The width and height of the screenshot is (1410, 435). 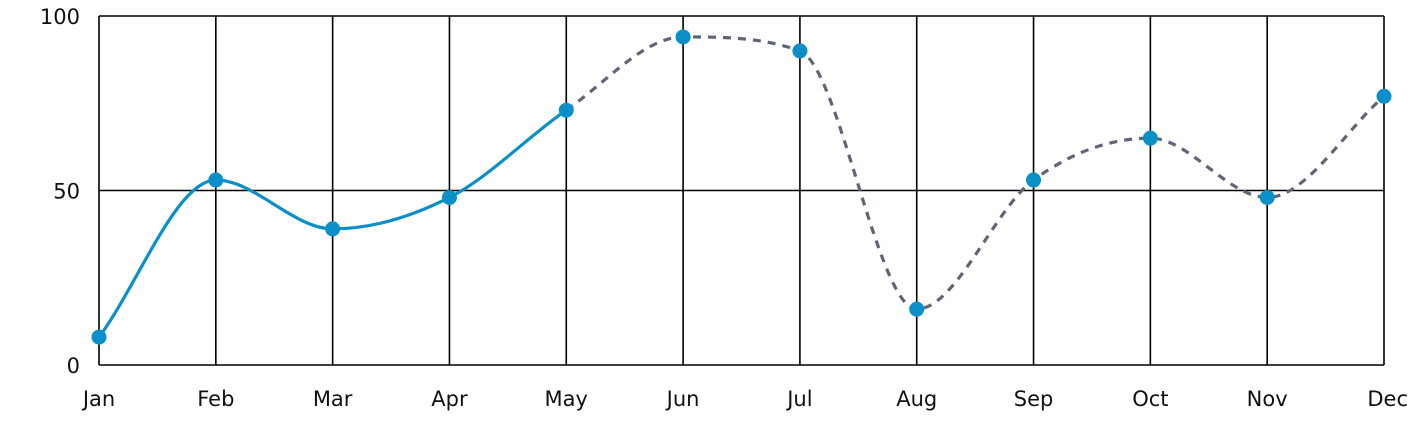 I want to click on x-tick-label: Apr, so click(x=449, y=399).